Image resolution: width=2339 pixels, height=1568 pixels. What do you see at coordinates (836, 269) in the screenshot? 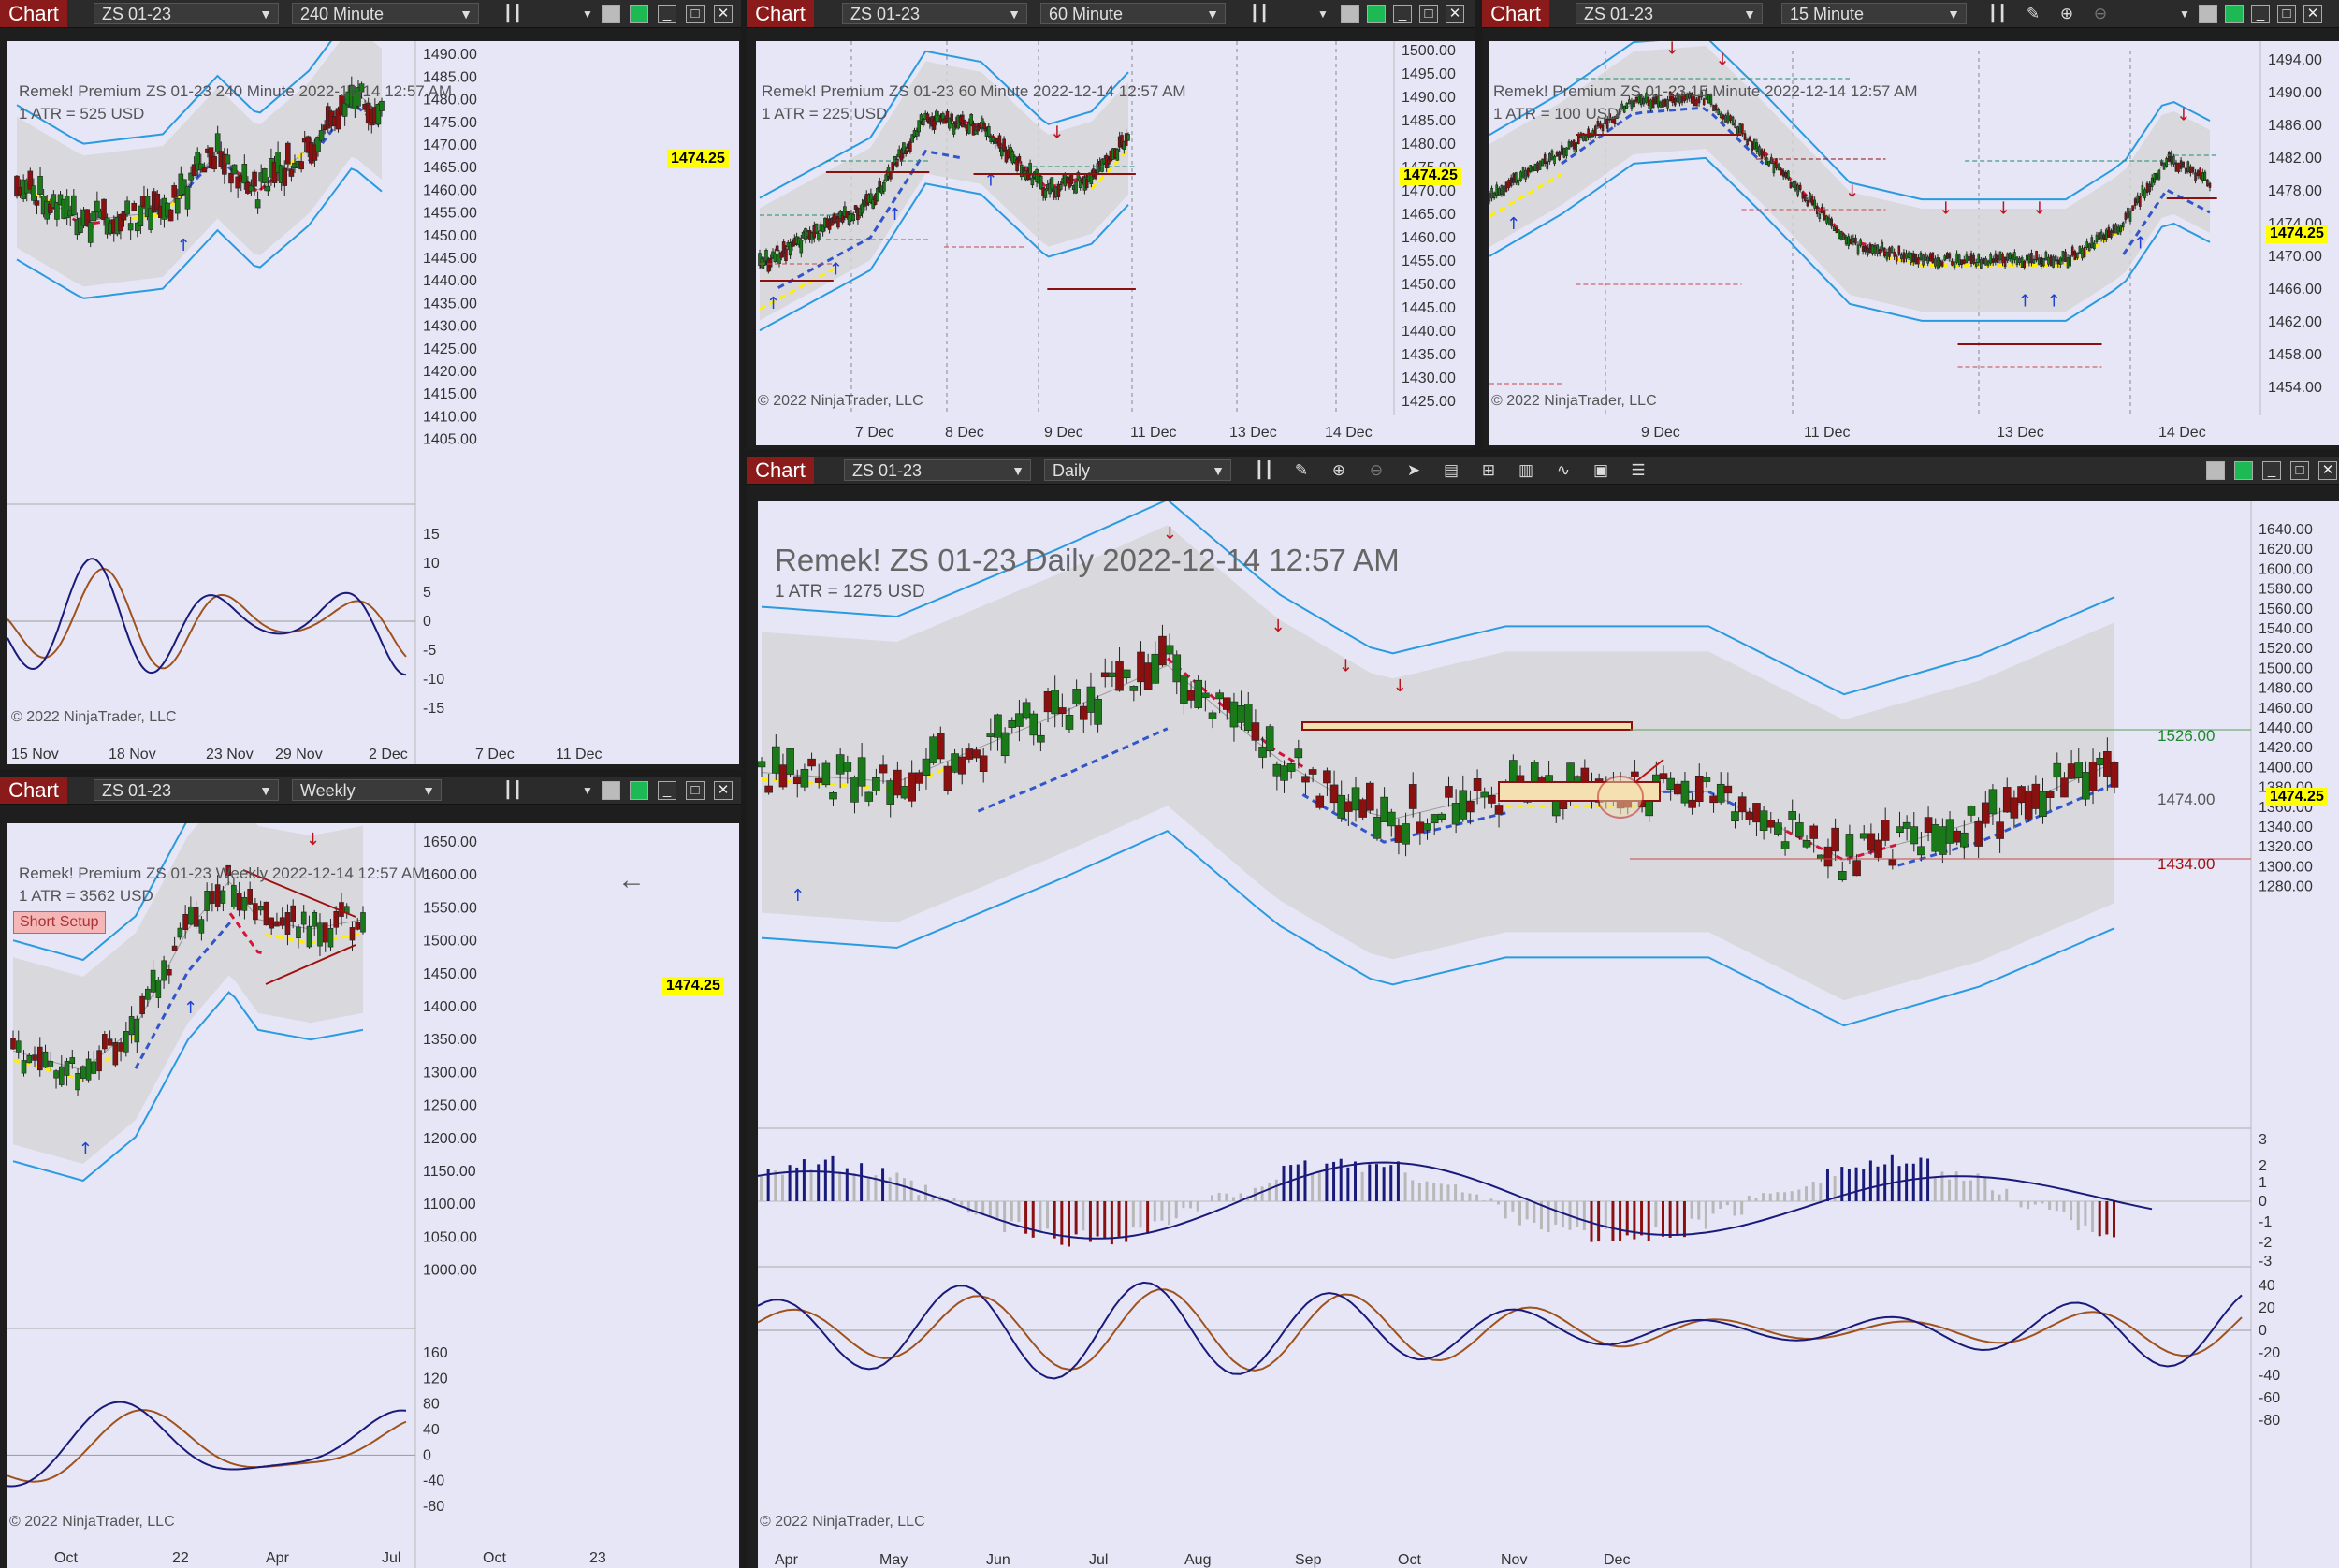
I see `long-signal-arrow: ↑` at bounding box center [836, 269].